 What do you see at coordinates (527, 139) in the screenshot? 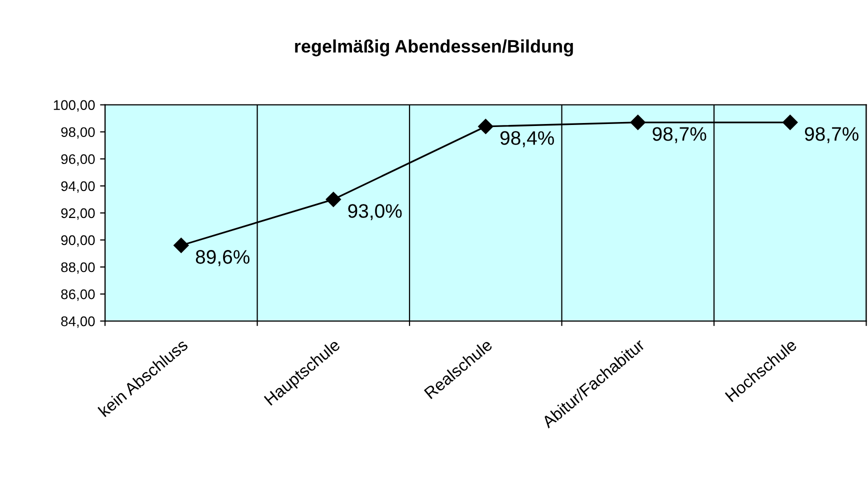
I see `data-label: 98,4%` at bounding box center [527, 139].